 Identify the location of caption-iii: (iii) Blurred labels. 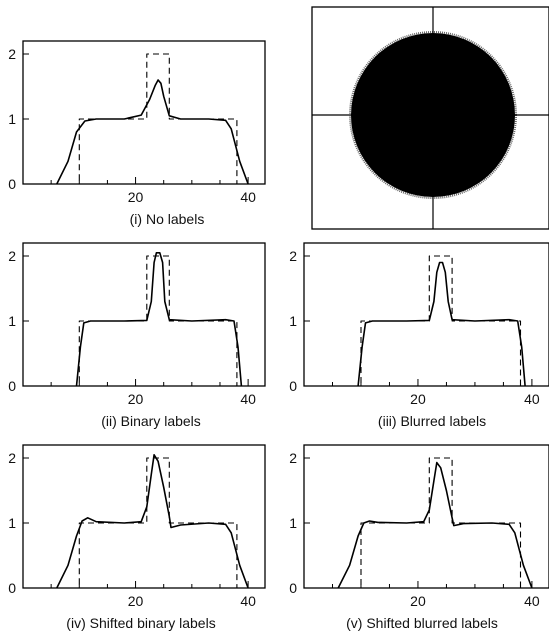
(432, 421).